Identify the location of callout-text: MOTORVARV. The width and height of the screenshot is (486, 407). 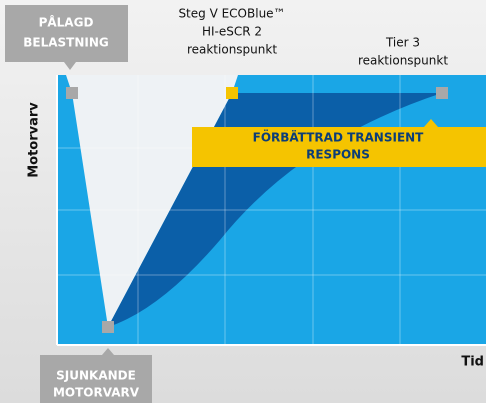
(96, 393).